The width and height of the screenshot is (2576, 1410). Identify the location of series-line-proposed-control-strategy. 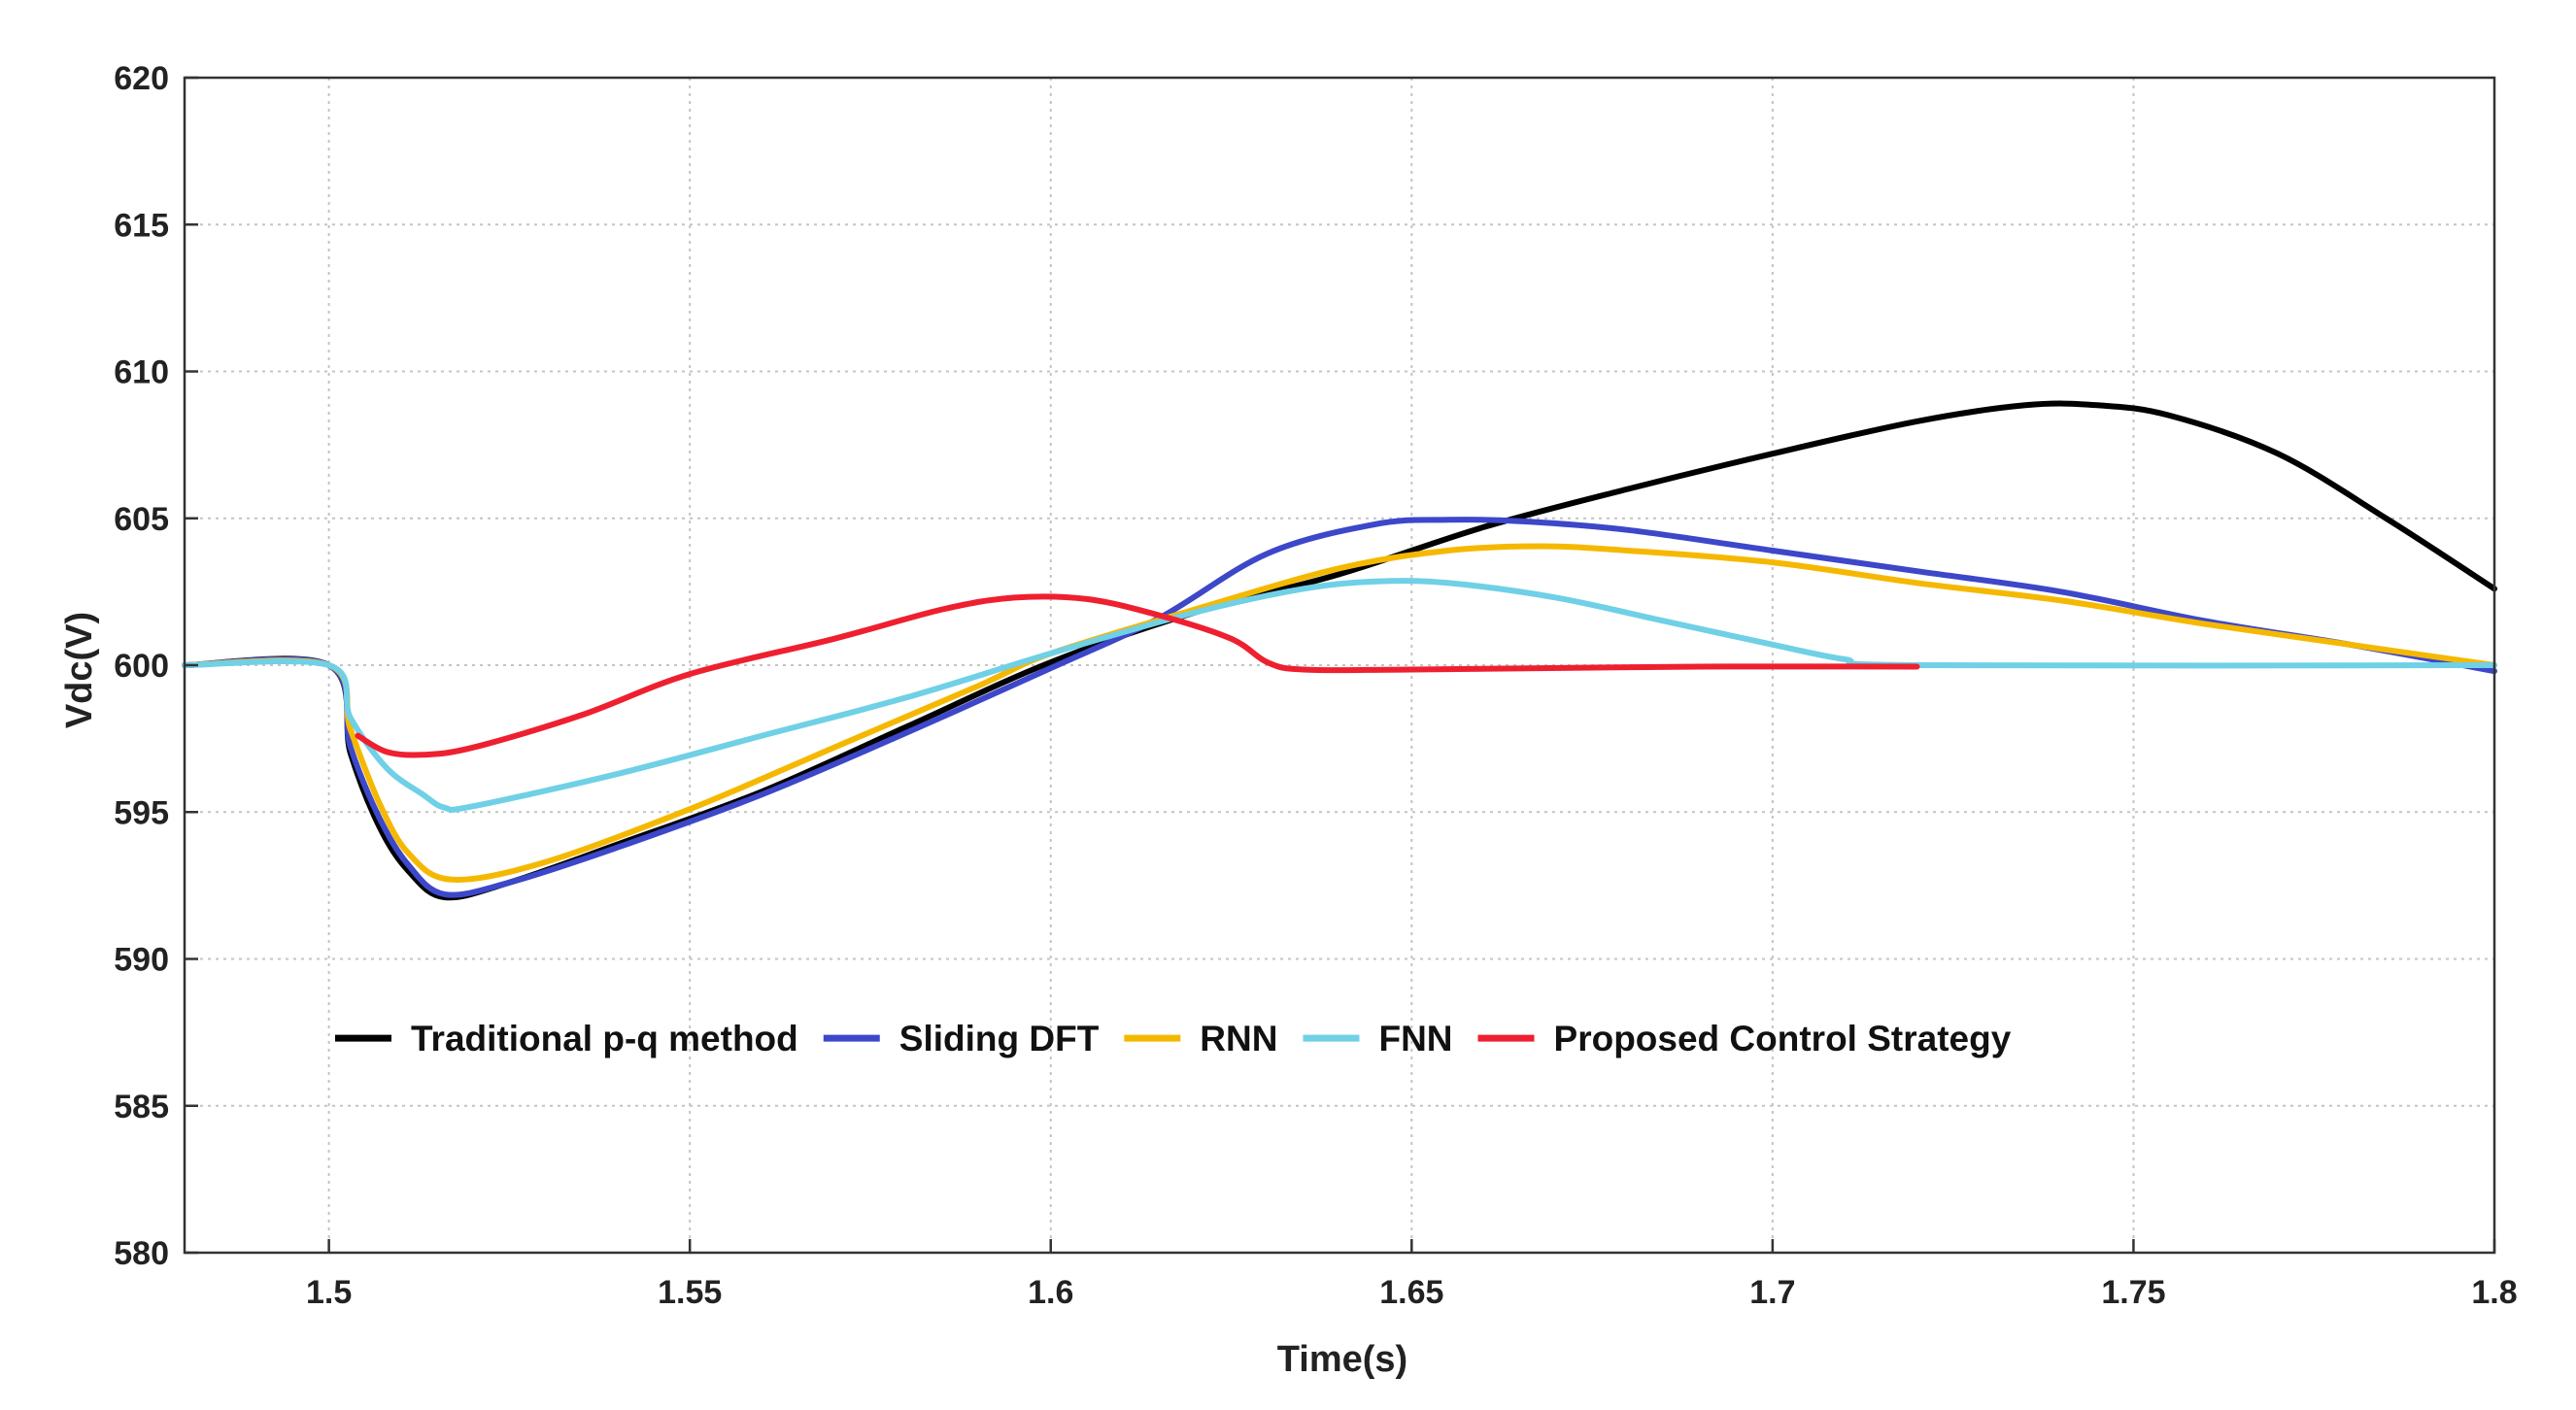
(1137, 675).